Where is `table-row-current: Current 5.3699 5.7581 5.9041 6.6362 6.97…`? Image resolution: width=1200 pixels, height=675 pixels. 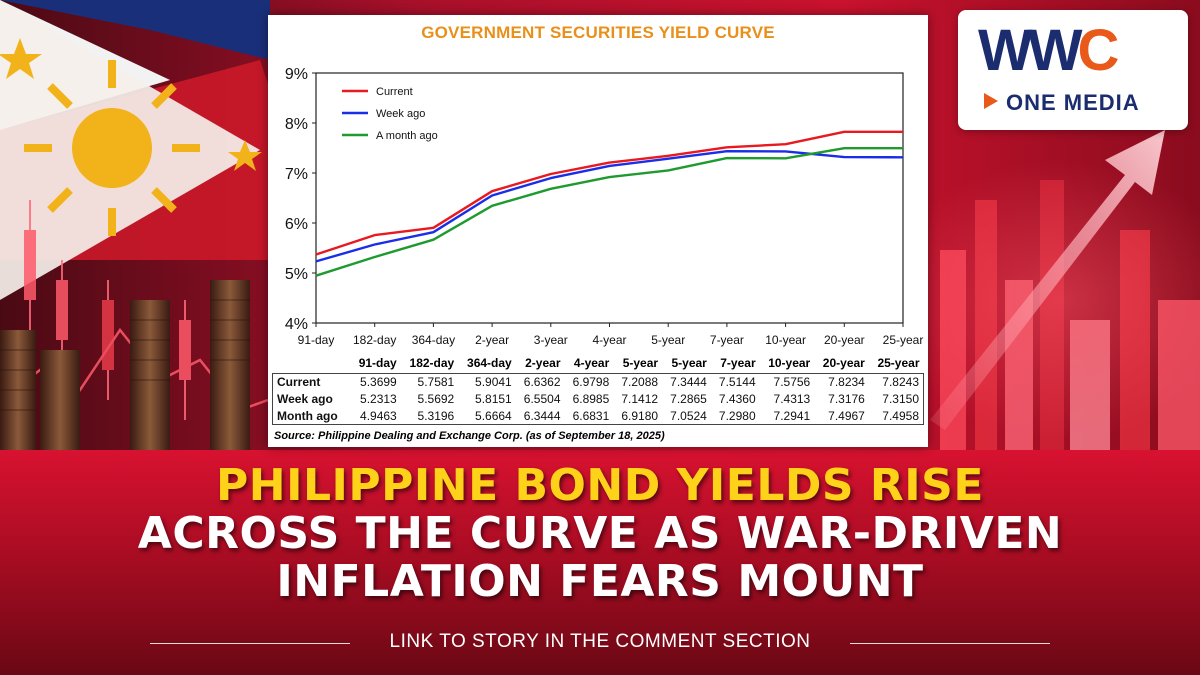
table-row-current: Current 5.3699 5.7581 5.9041 6.6362 6.97… is located at coordinates (598, 382).